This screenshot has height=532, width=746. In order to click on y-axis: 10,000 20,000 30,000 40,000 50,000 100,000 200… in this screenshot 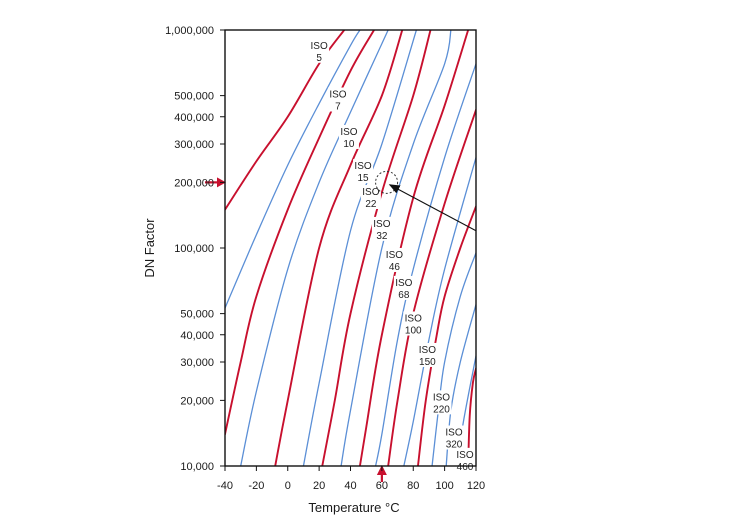, I will do `click(195, 249)`.